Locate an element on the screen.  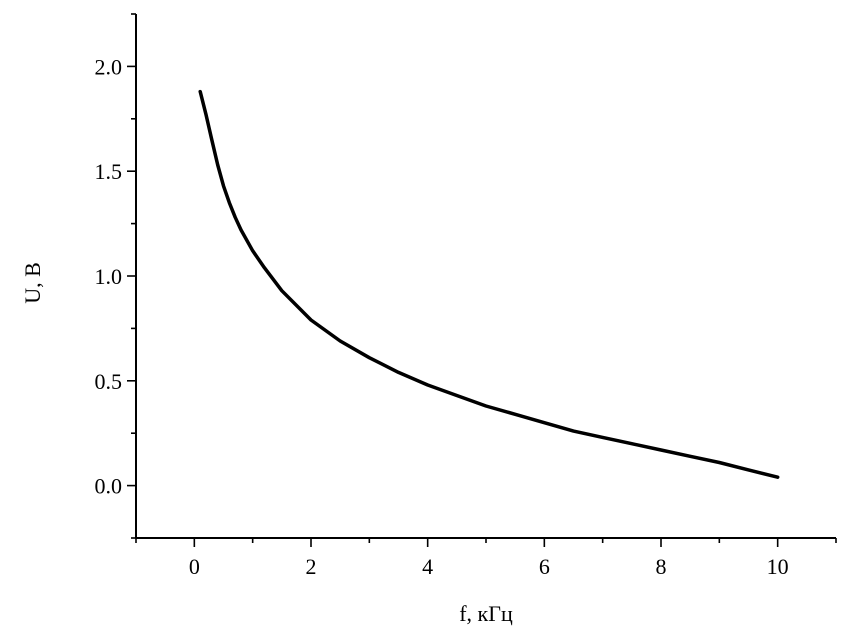
x-tick-labels: 0 2 4 6 8 10 is located at coordinates (489, 566).